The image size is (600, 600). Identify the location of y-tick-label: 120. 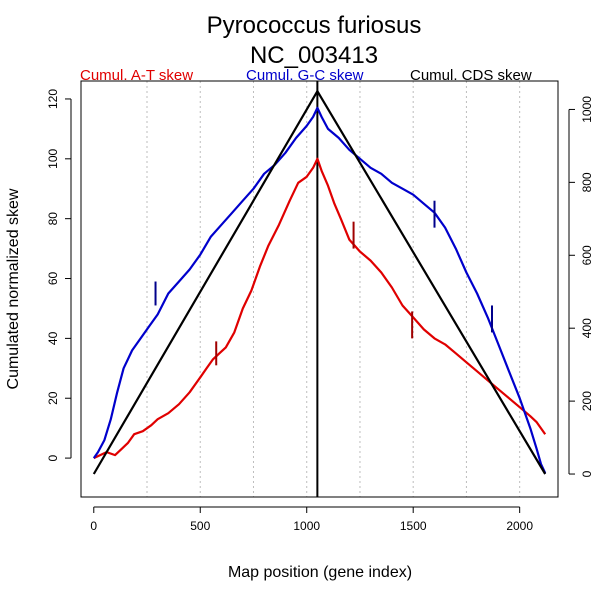
(53, 99).